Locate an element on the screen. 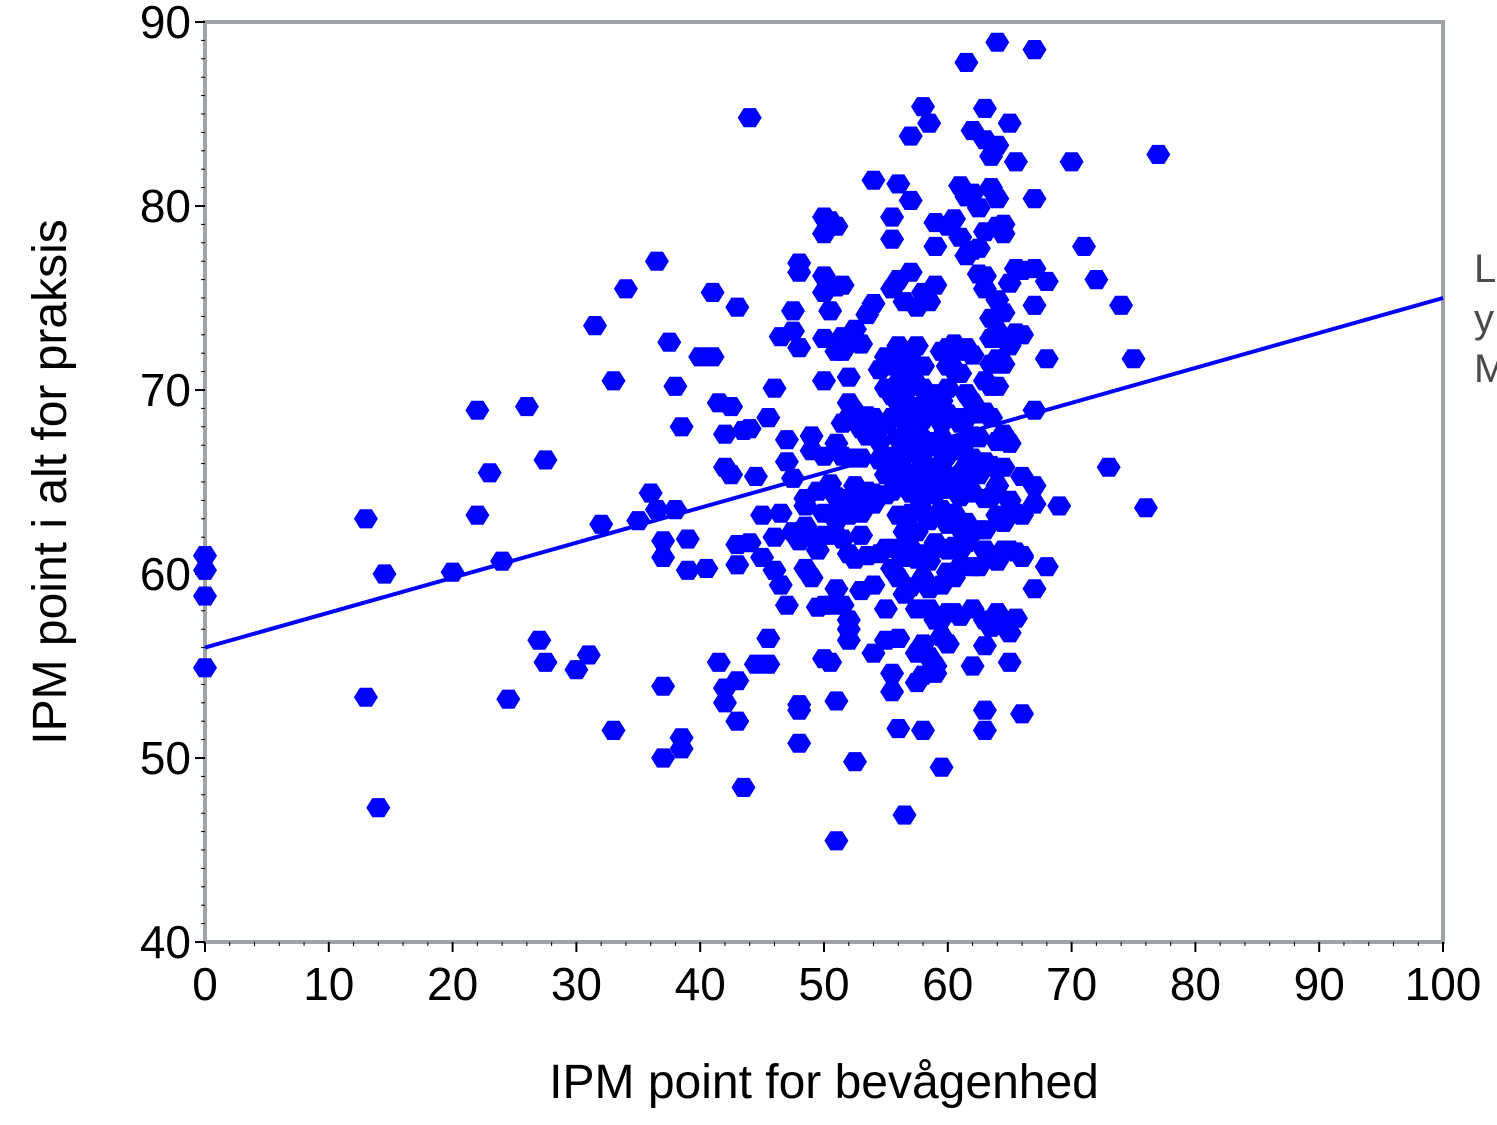 The height and width of the screenshot is (1125, 1497). y-axis: 40 50 60 70 80 90 is located at coordinates (172, 484).